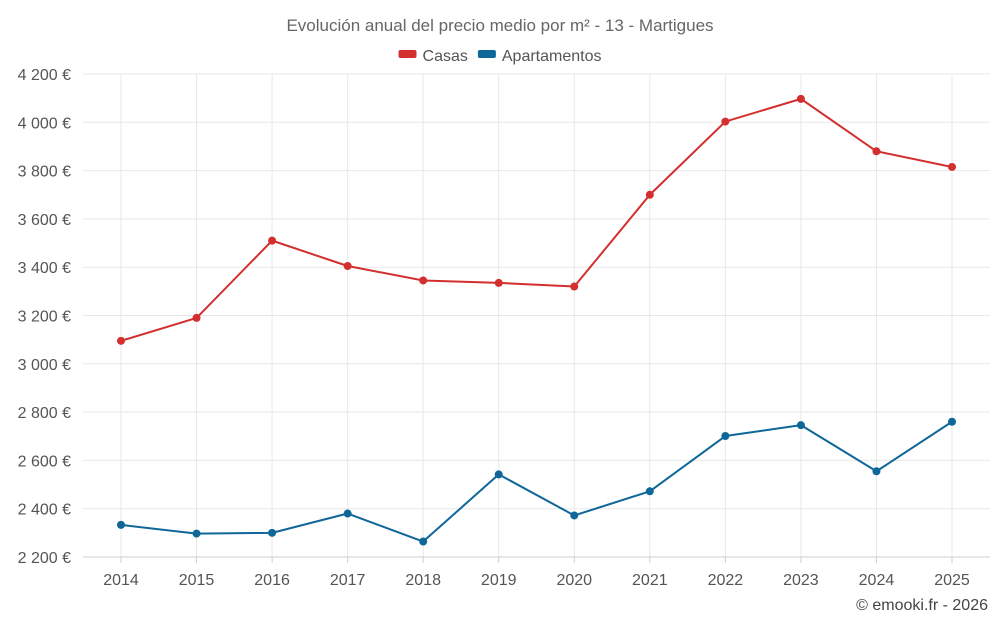 The image size is (1000, 625). Describe the element at coordinates (44, 220) in the screenshot. I see `y-tick-label: 3 600 €` at that location.